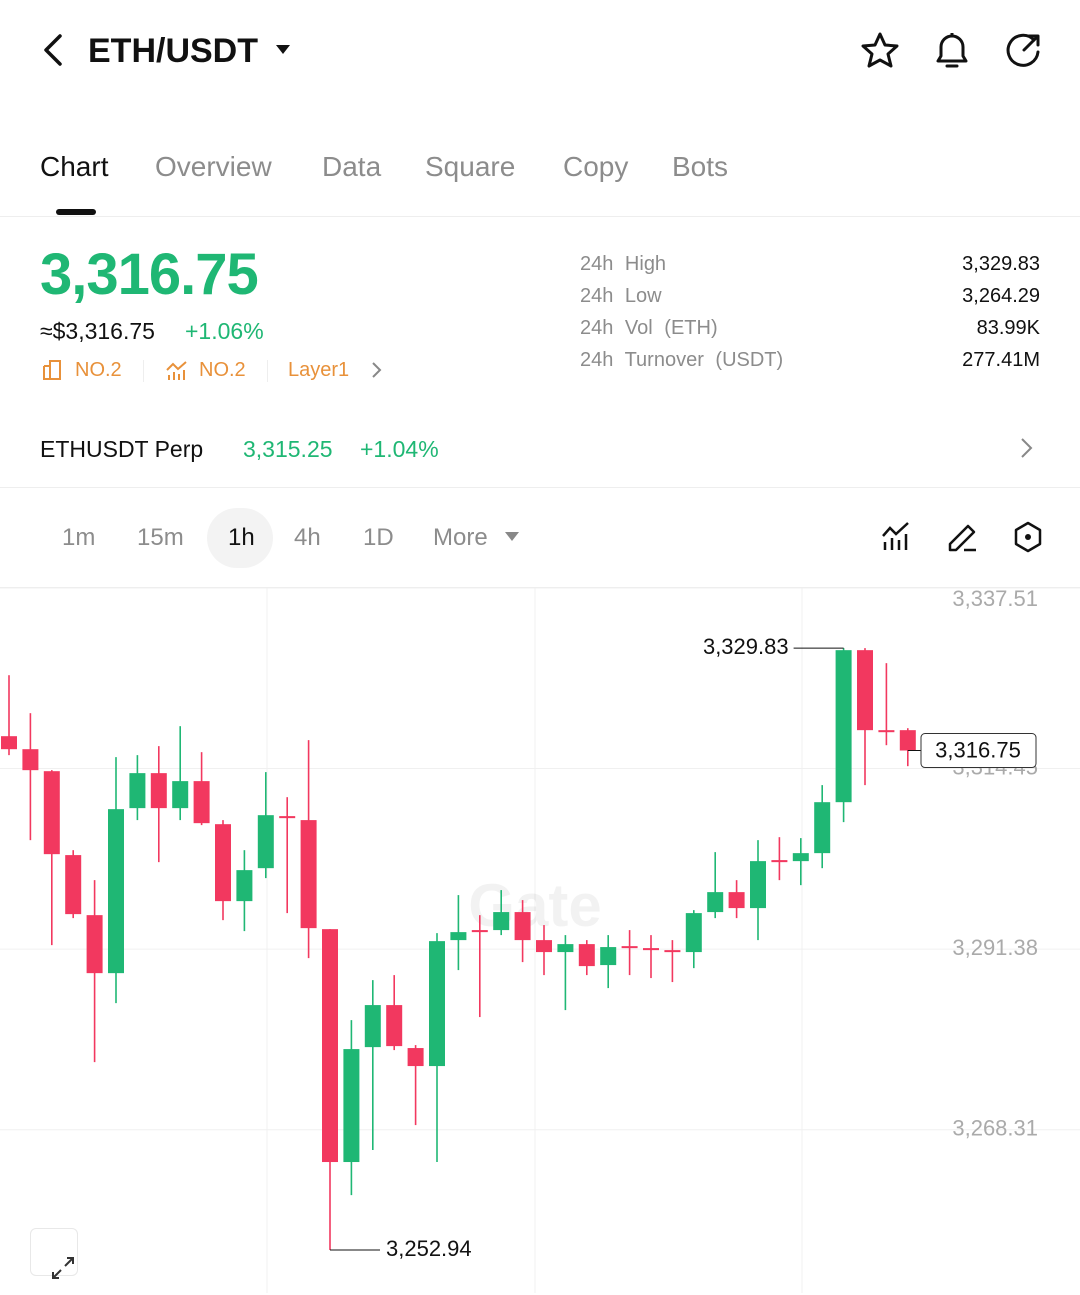 The height and width of the screenshot is (1295, 1080). What do you see at coordinates (1028, 537) in the screenshot?
I see `settings-icon` at bounding box center [1028, 537].